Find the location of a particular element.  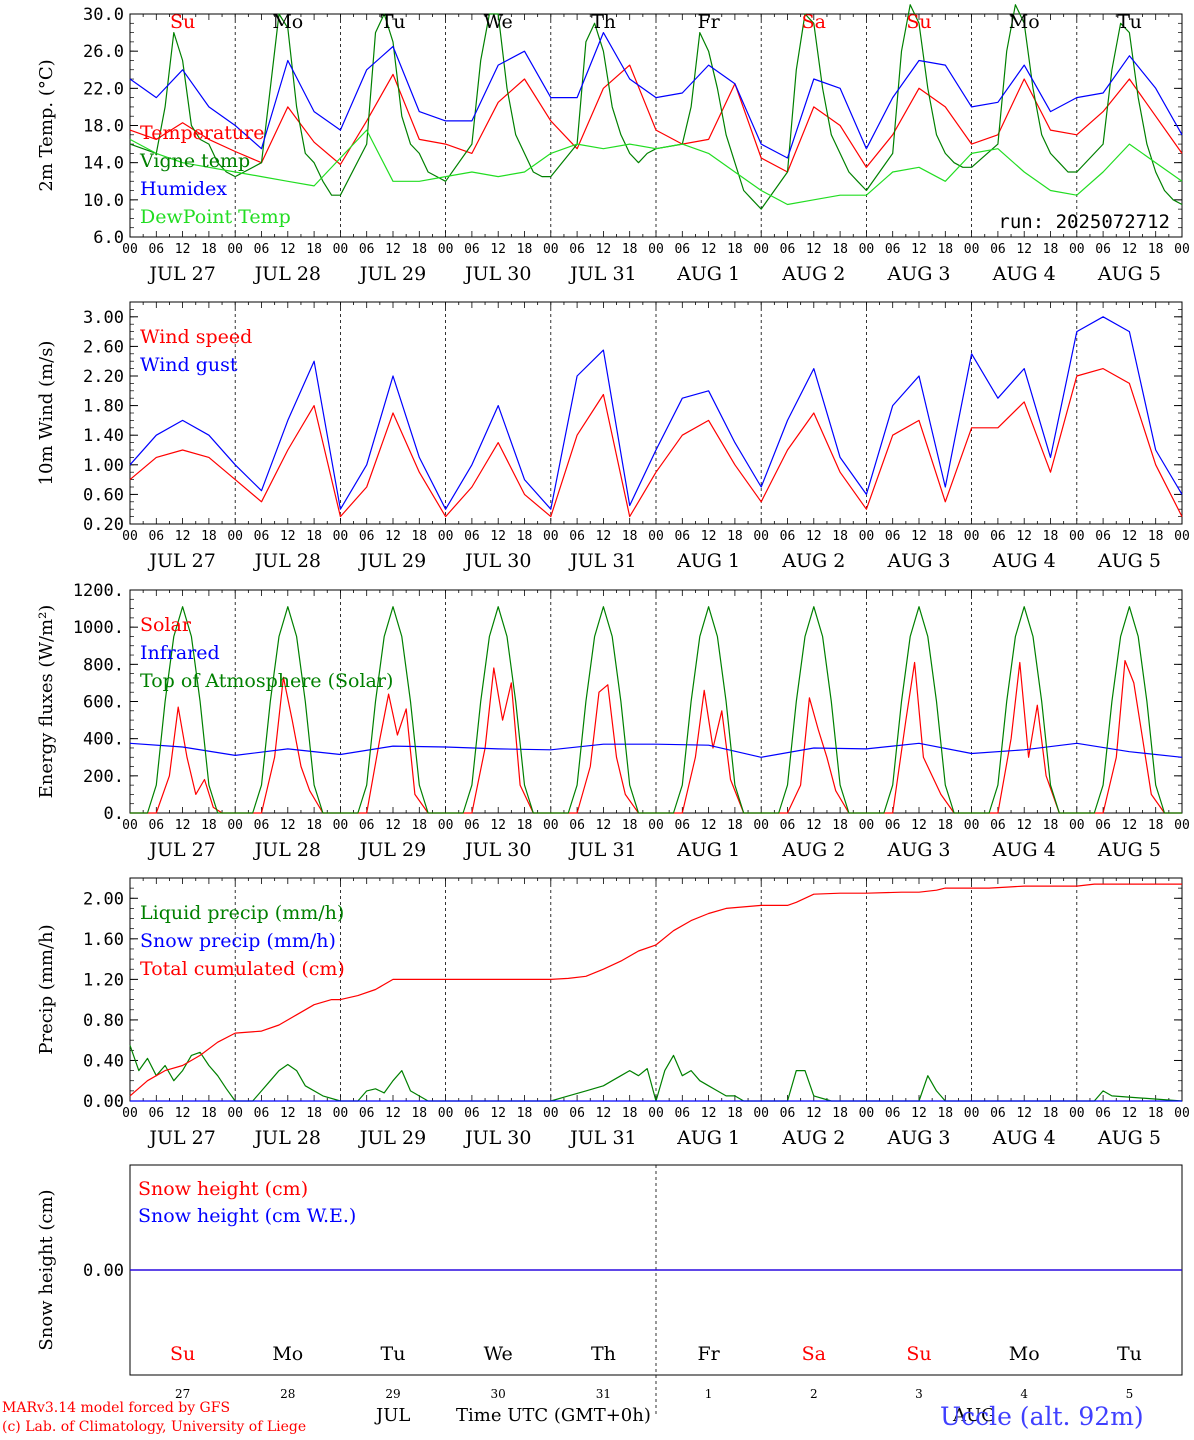

day-number-label: 27 is located at coordinates (182, 1394).